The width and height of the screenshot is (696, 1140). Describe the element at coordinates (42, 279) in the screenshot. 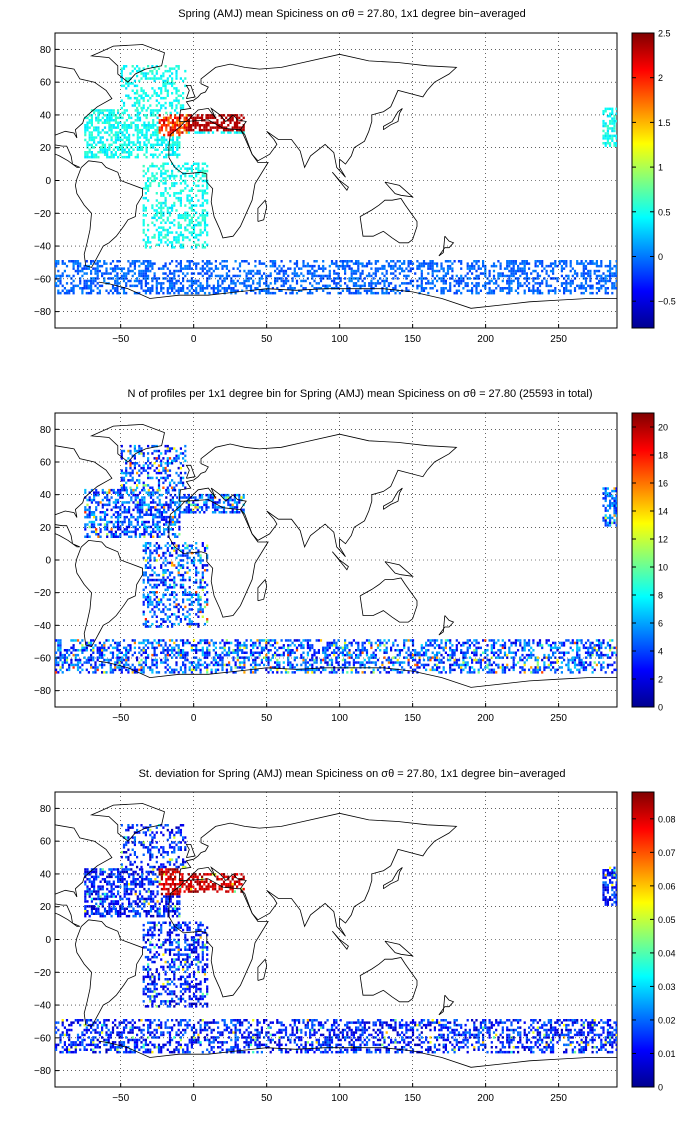

I see `y-tick-label: −60` at that location.